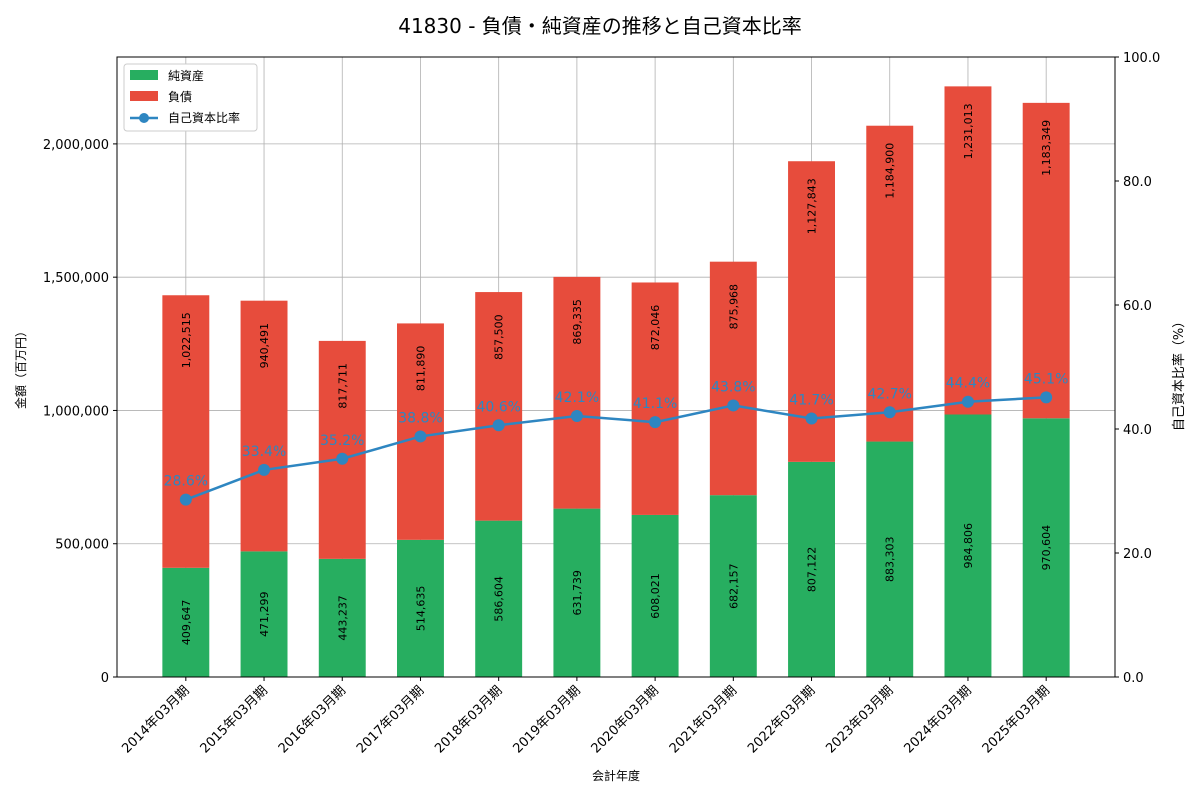 Image resolution: width=1200 pixels, height=800 pixels. What do you see at coordinates (144, 118) in the screenshot?
I see `legend-swatch-ratio-marker` at bounding box center [144, 118].